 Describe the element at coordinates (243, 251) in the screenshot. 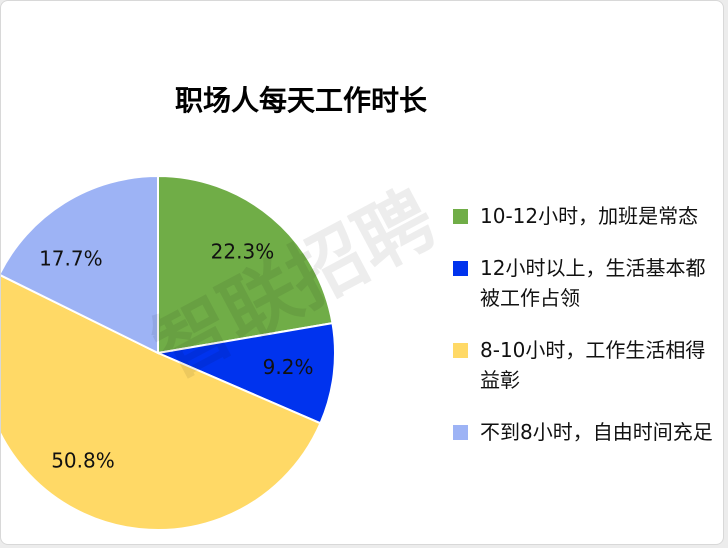

I see `data-label: 22.3%` at that location.